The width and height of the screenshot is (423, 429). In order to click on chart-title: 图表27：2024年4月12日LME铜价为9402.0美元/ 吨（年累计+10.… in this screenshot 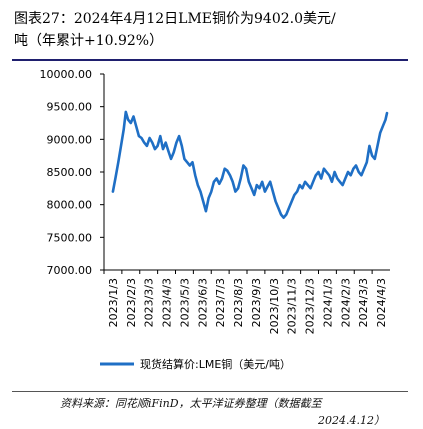, I will do `click(214, 30)`.